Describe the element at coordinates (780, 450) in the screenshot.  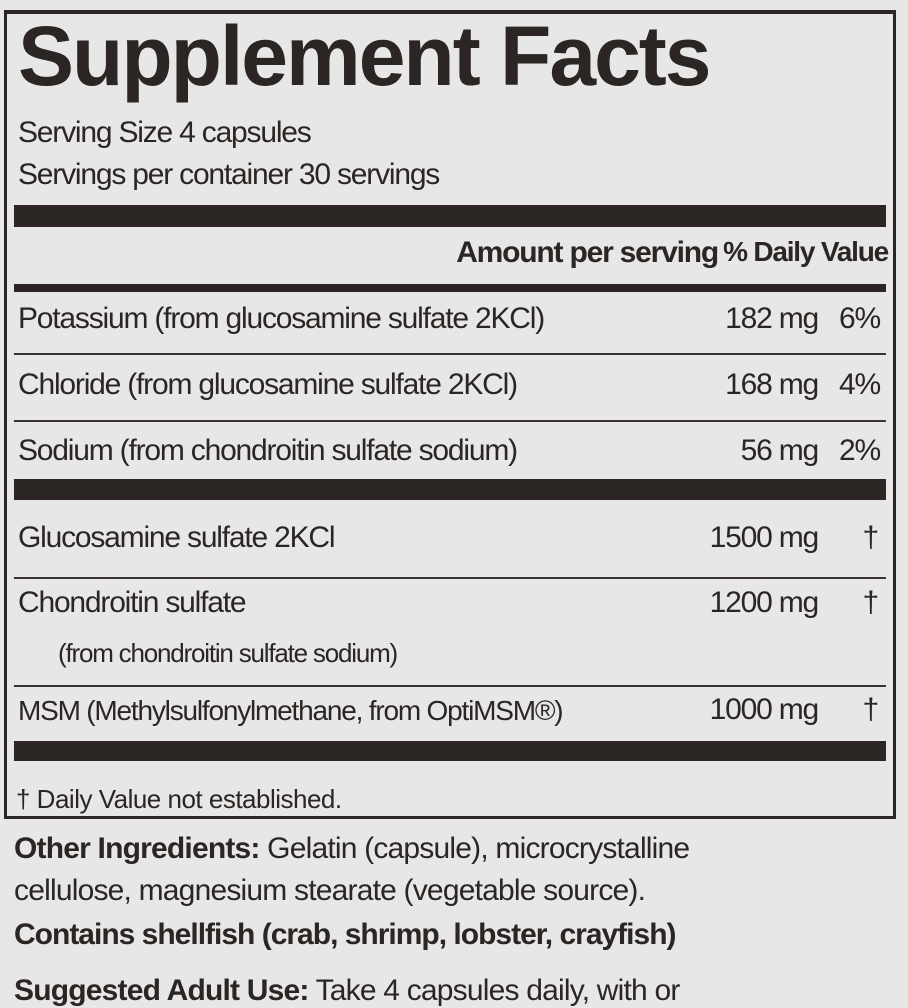
I see `row-amount: 56 mg` at that location.